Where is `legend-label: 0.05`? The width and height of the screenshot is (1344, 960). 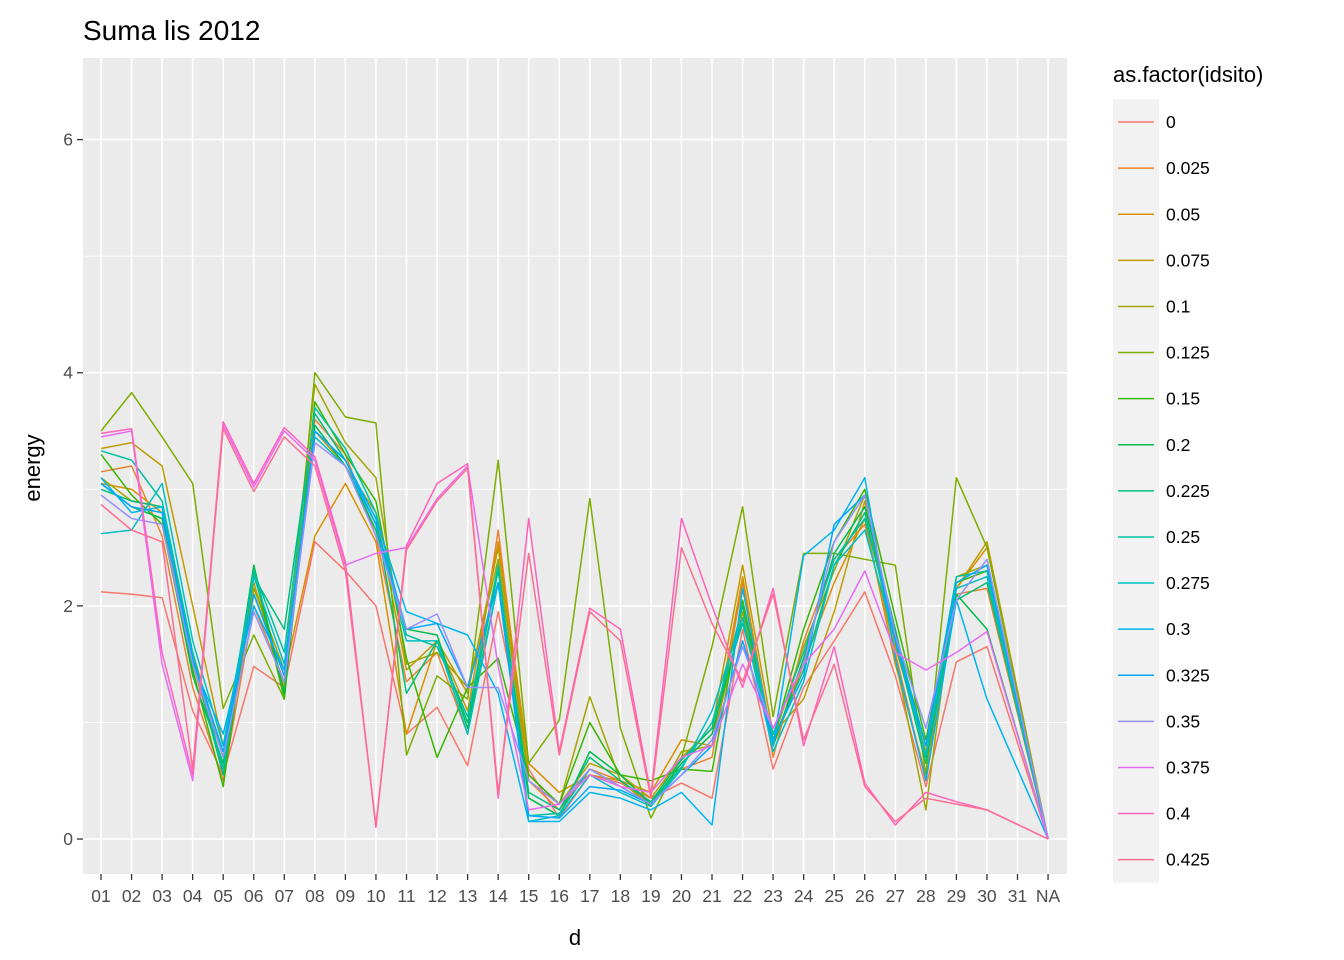
legend-label: 0.05 is located at coordinates (1183, 214).